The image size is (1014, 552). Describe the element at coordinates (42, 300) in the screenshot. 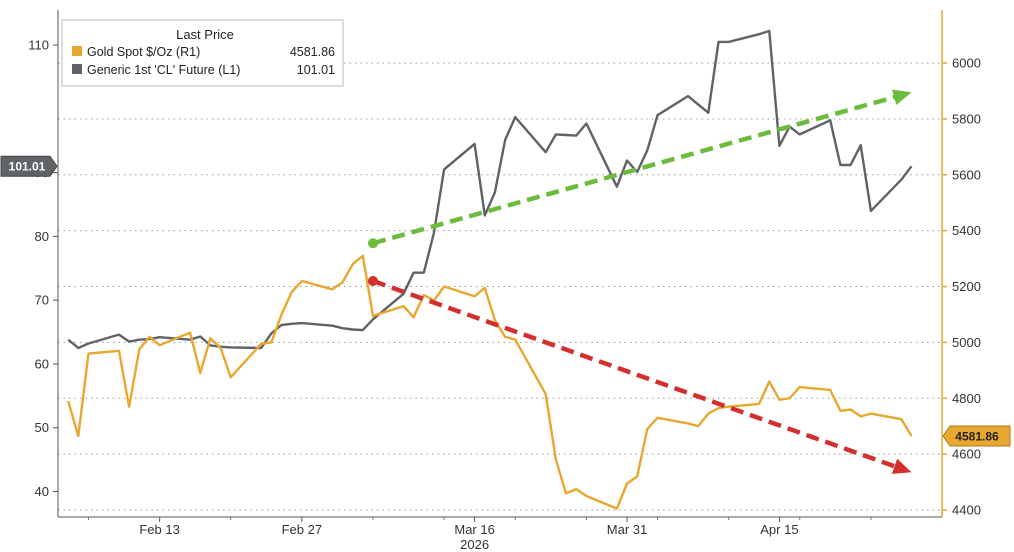

I see `left-tick-label: 70` at that location.